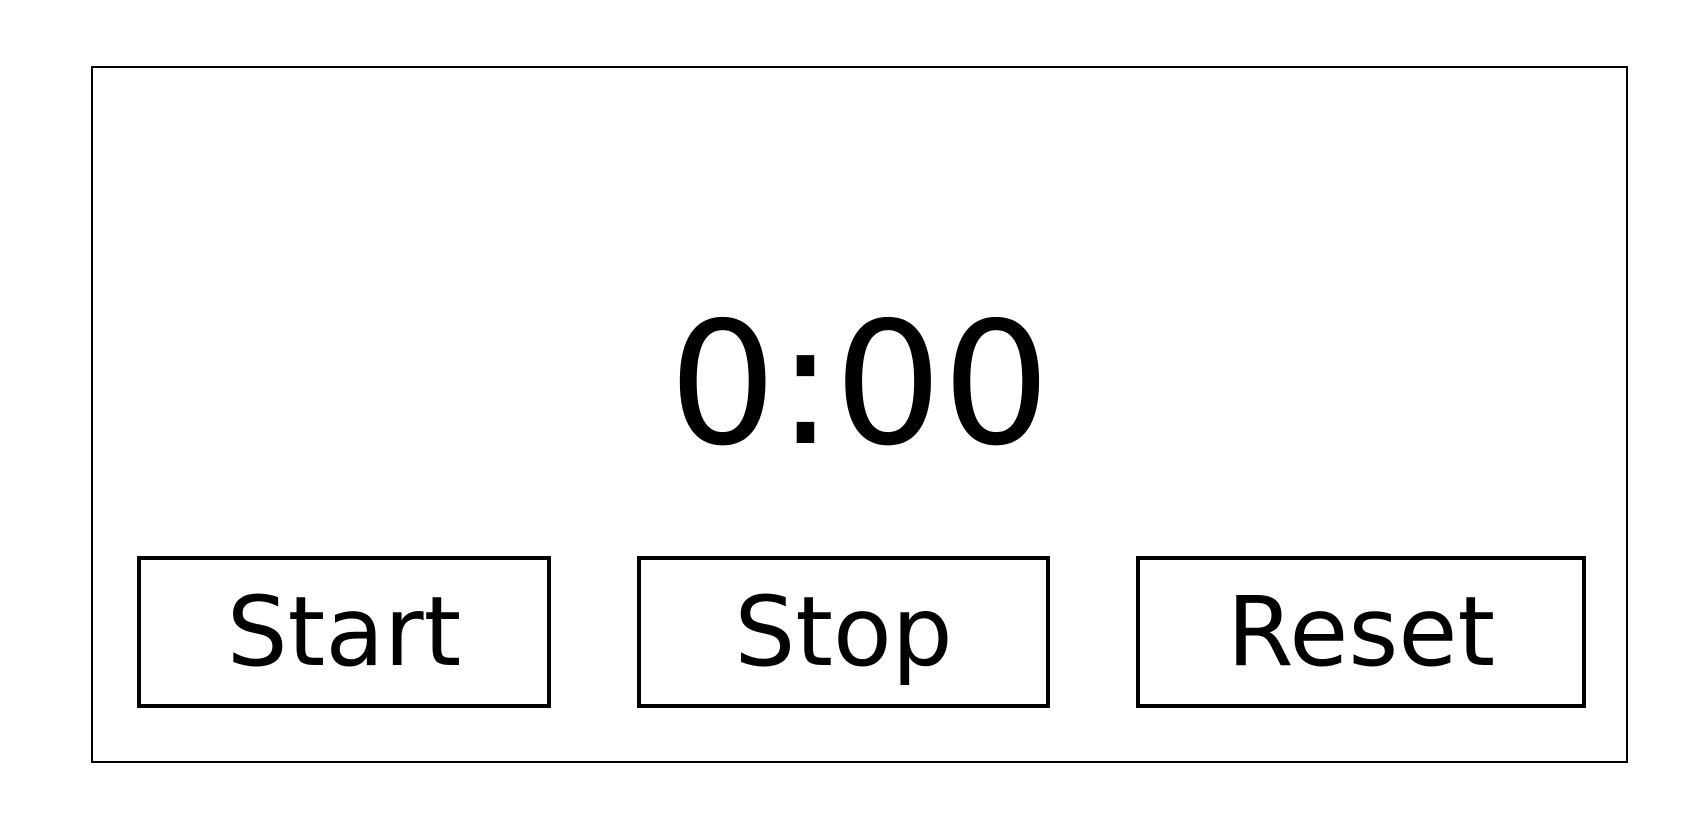 The width and height of the screenshot is (1708, 822). What do you see at coordinates (1361, 632) in the screenshot?
I see `reset-button: Reset` at bounding box center [1361, 632].